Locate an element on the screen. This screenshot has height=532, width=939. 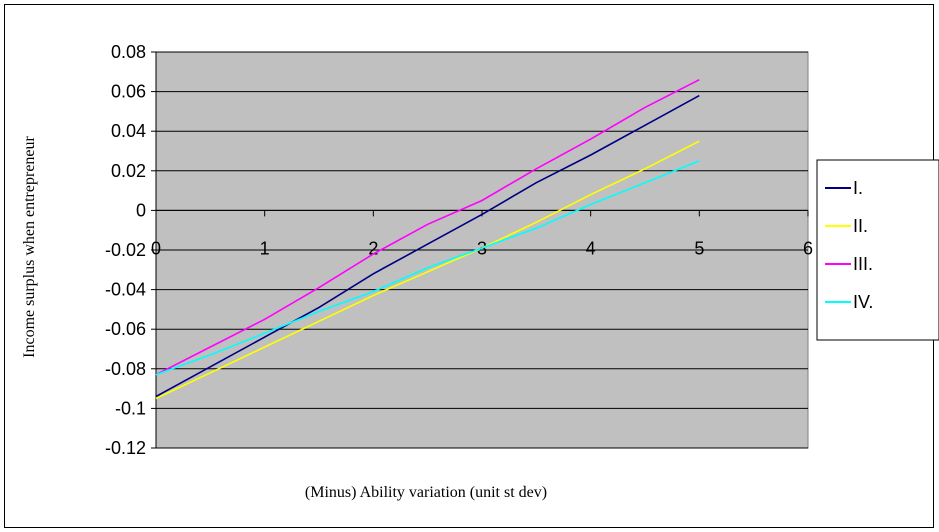
y-tick-label: 0.06 is located at coordinates (128, 92).